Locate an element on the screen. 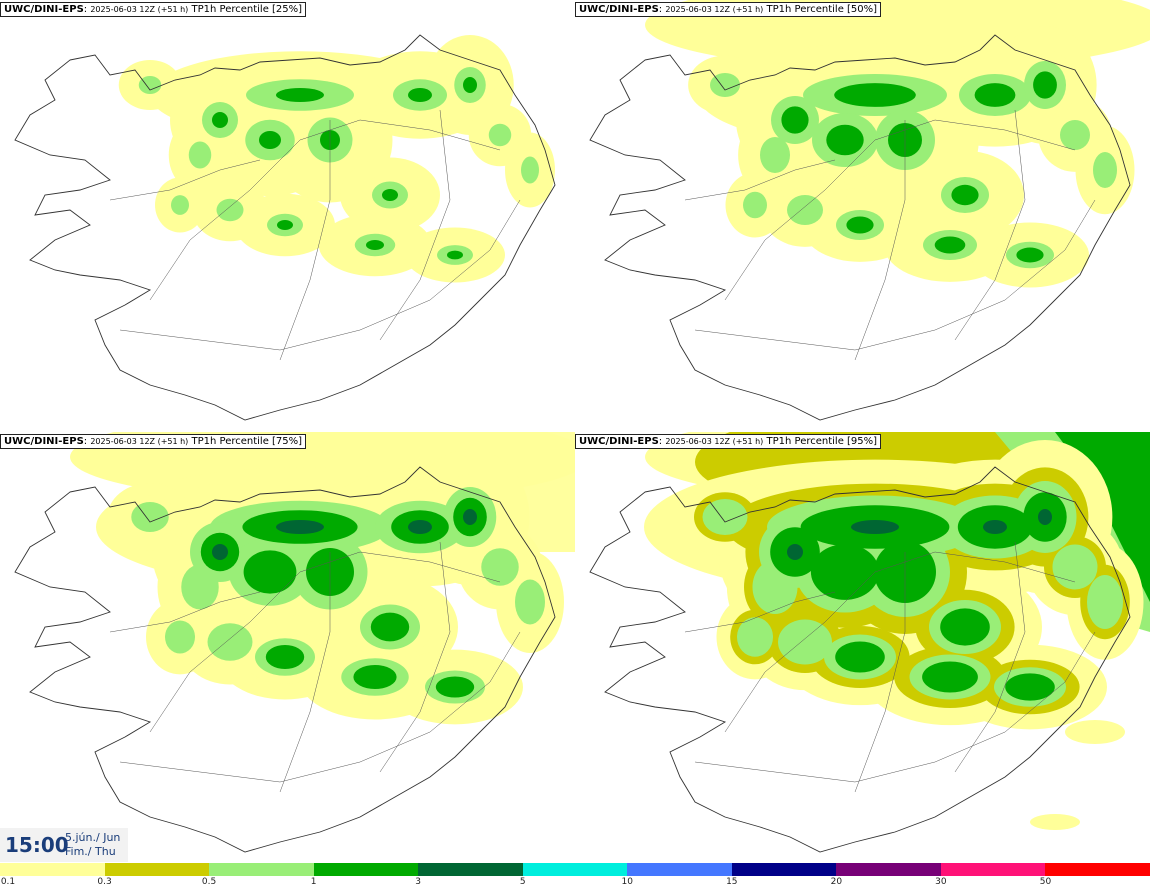  legend-label: 10 is located at coordinates (627, 882).